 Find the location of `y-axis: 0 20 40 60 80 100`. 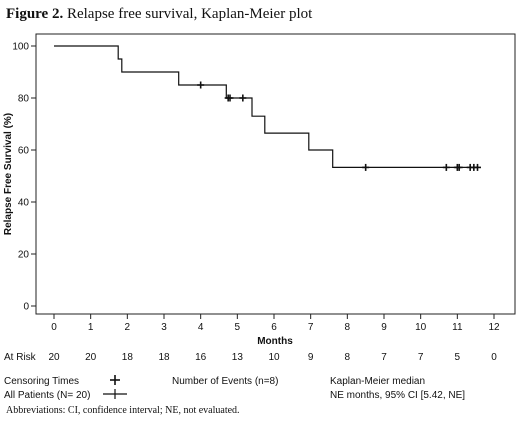

y-axis: 0 20 40 60 80 100 is located at coordinates (24, 177).